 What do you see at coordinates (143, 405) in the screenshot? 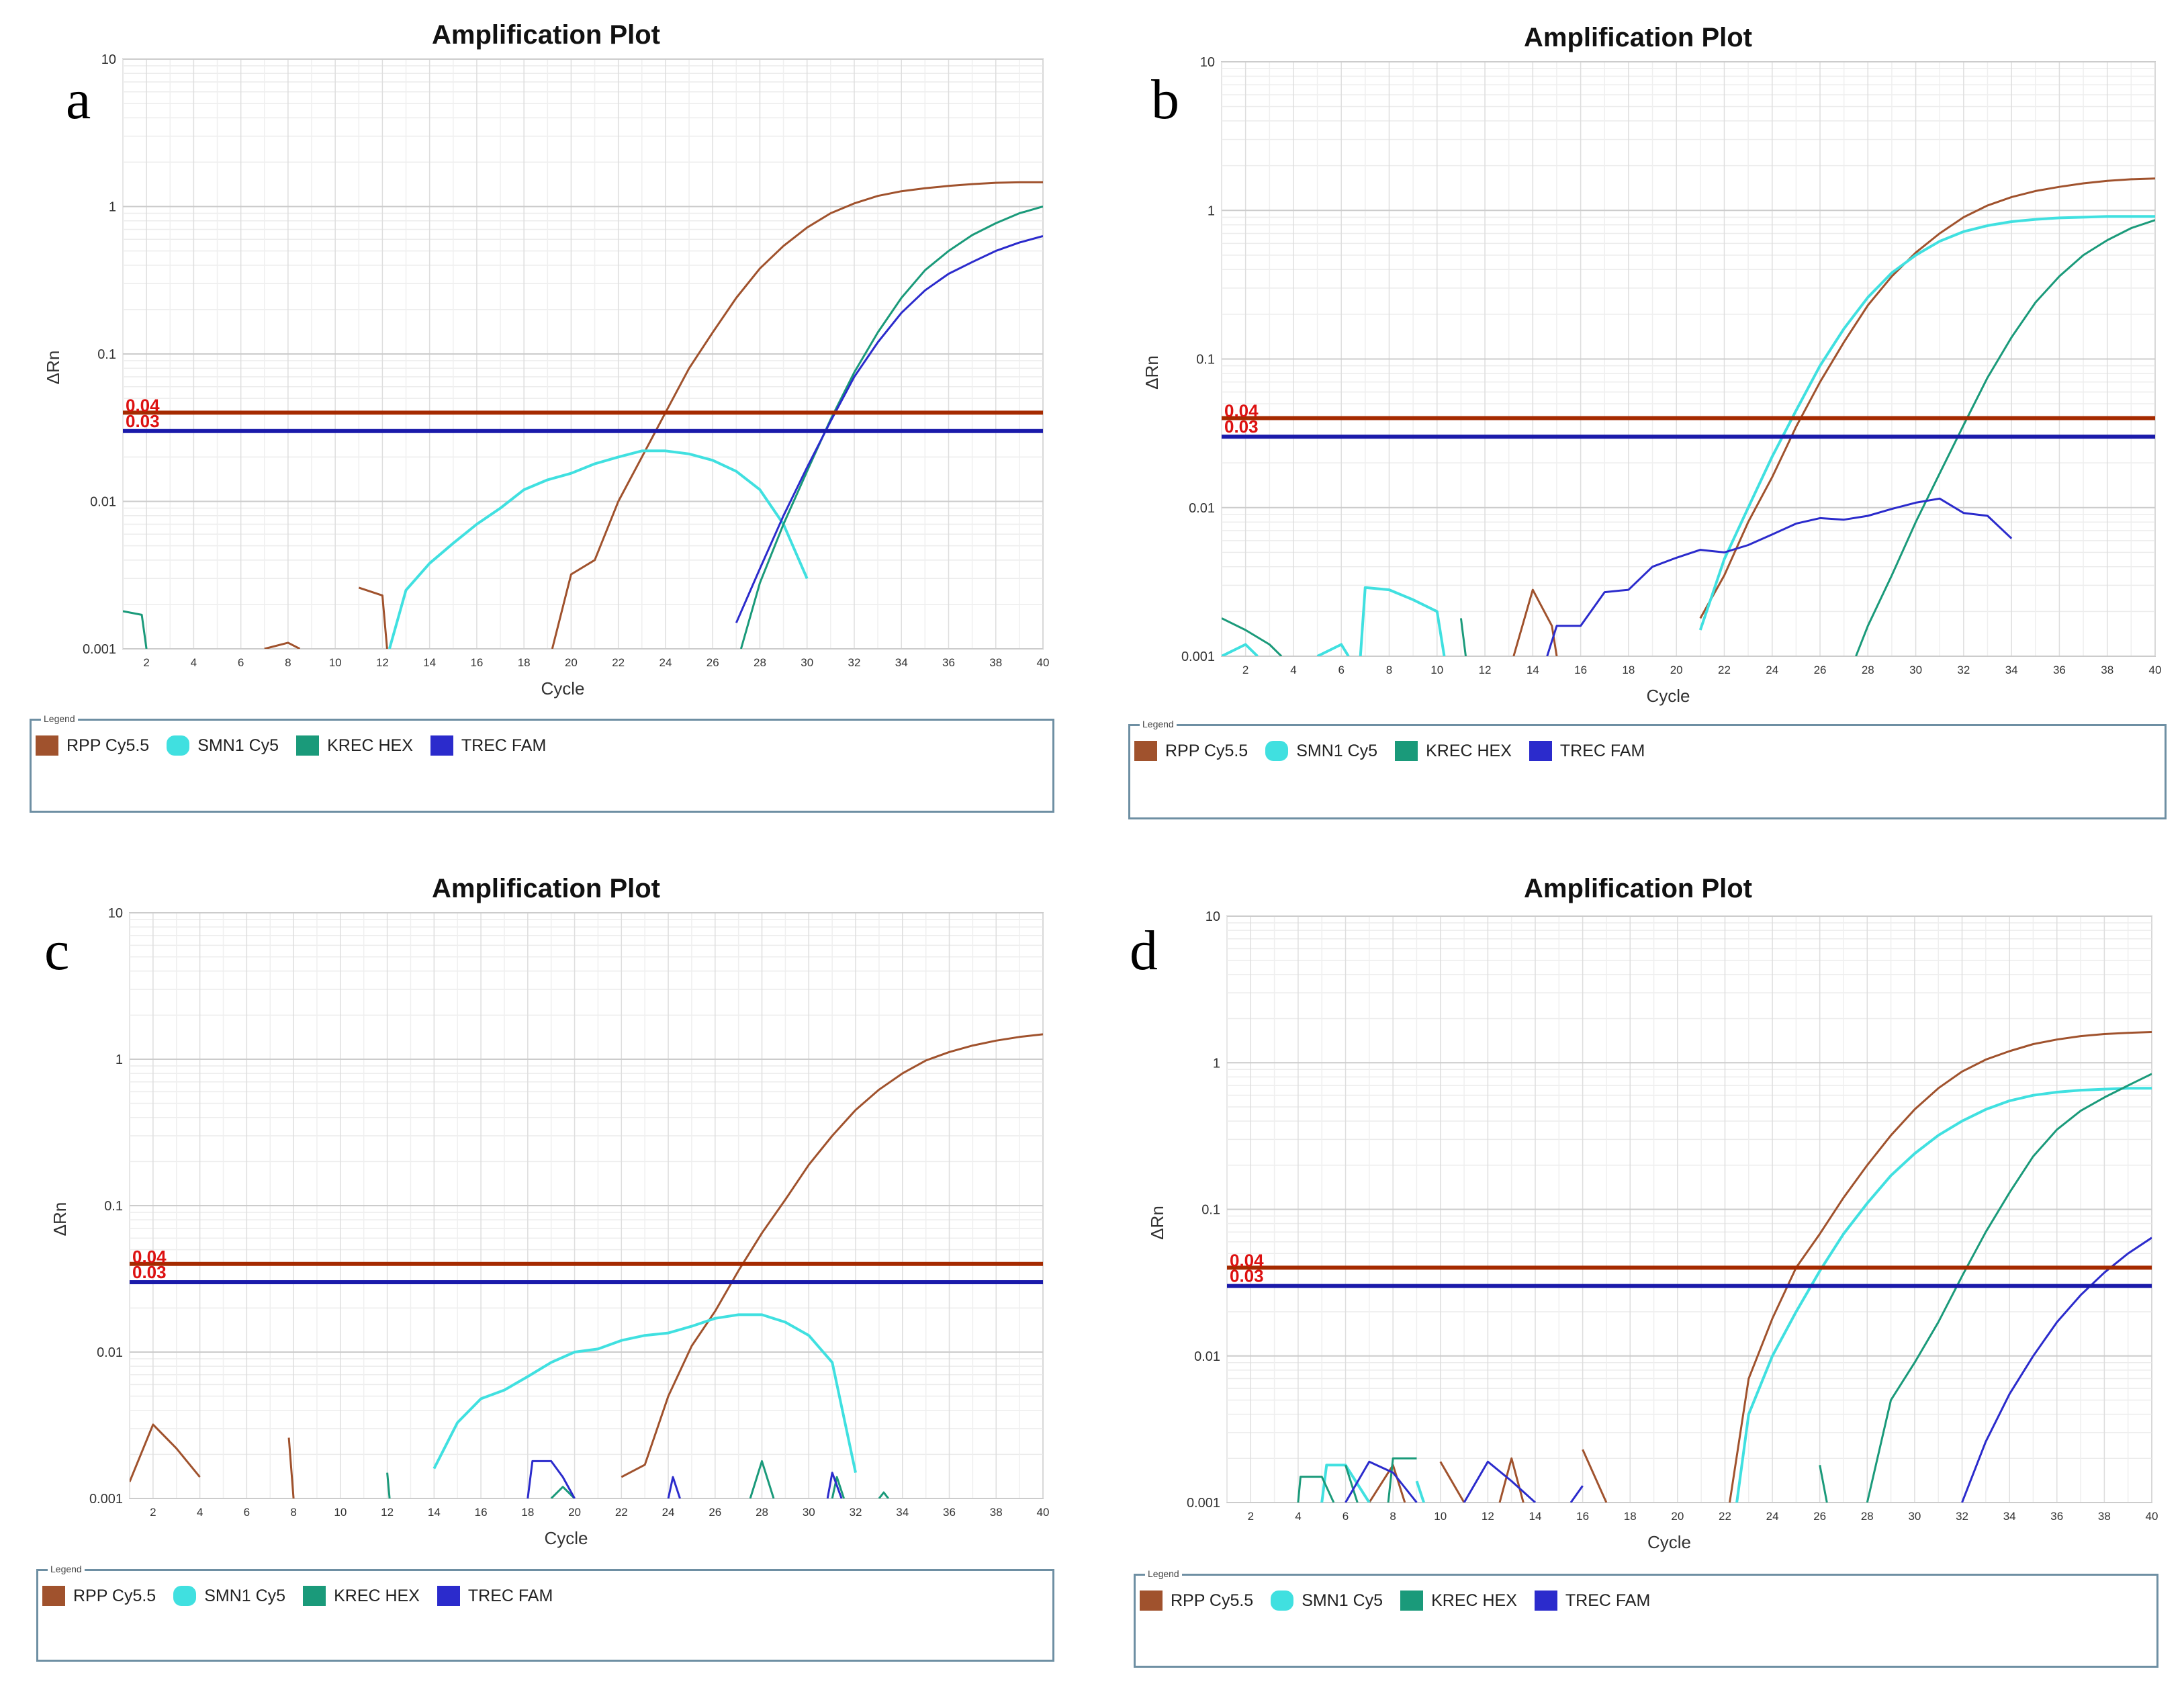
I see `threshold-label: 0.04` at bounding box center [143, 405].